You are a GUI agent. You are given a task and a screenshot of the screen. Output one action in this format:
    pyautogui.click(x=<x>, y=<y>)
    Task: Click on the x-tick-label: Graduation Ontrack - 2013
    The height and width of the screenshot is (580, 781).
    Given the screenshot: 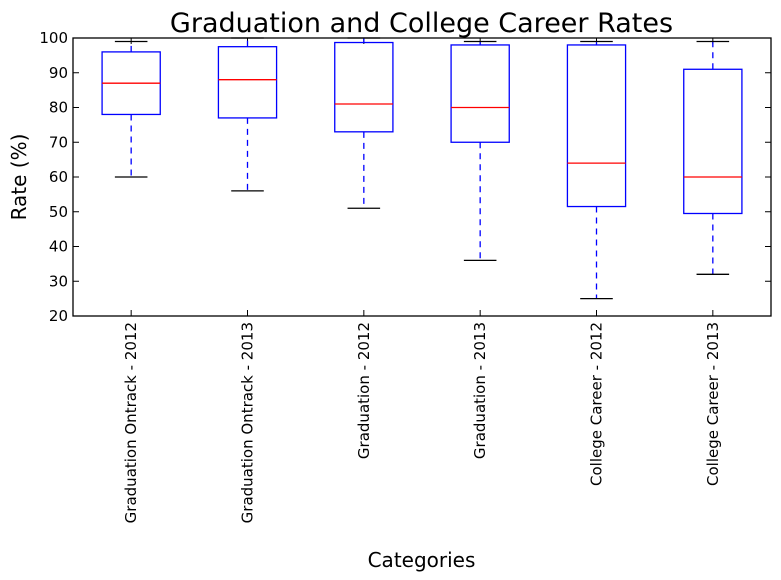 What is the action you would take?
    pyautogui.click(x=248, y=422)
    